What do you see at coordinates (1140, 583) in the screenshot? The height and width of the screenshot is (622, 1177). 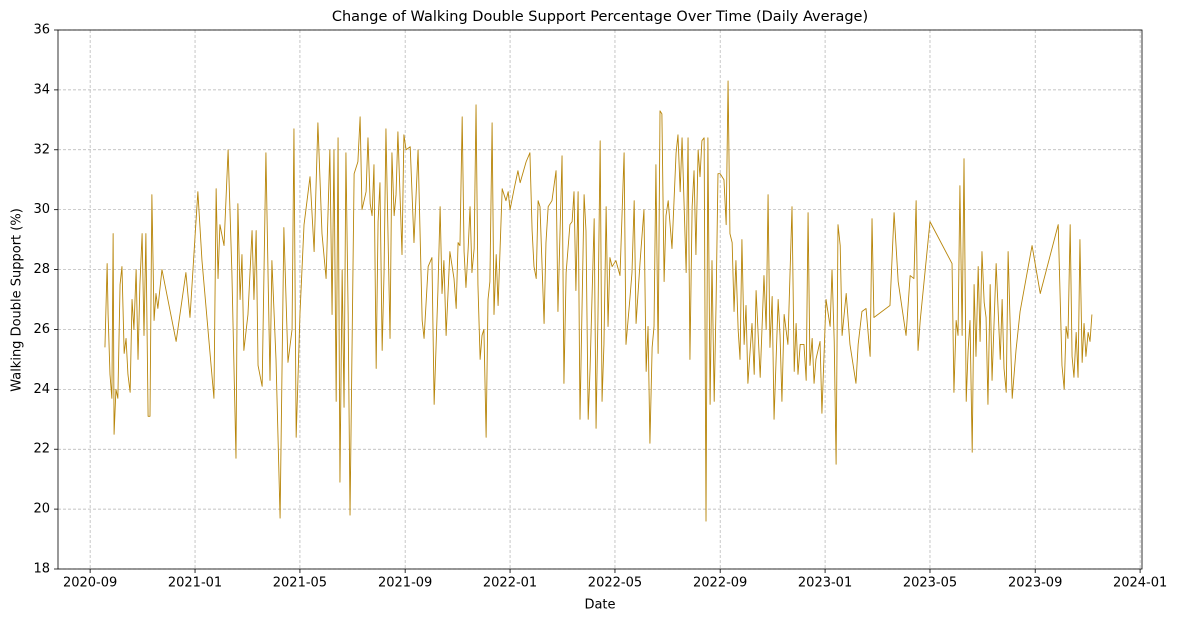 I see `x-tick-label: 2024-01` at bounding box center [1140, 583].